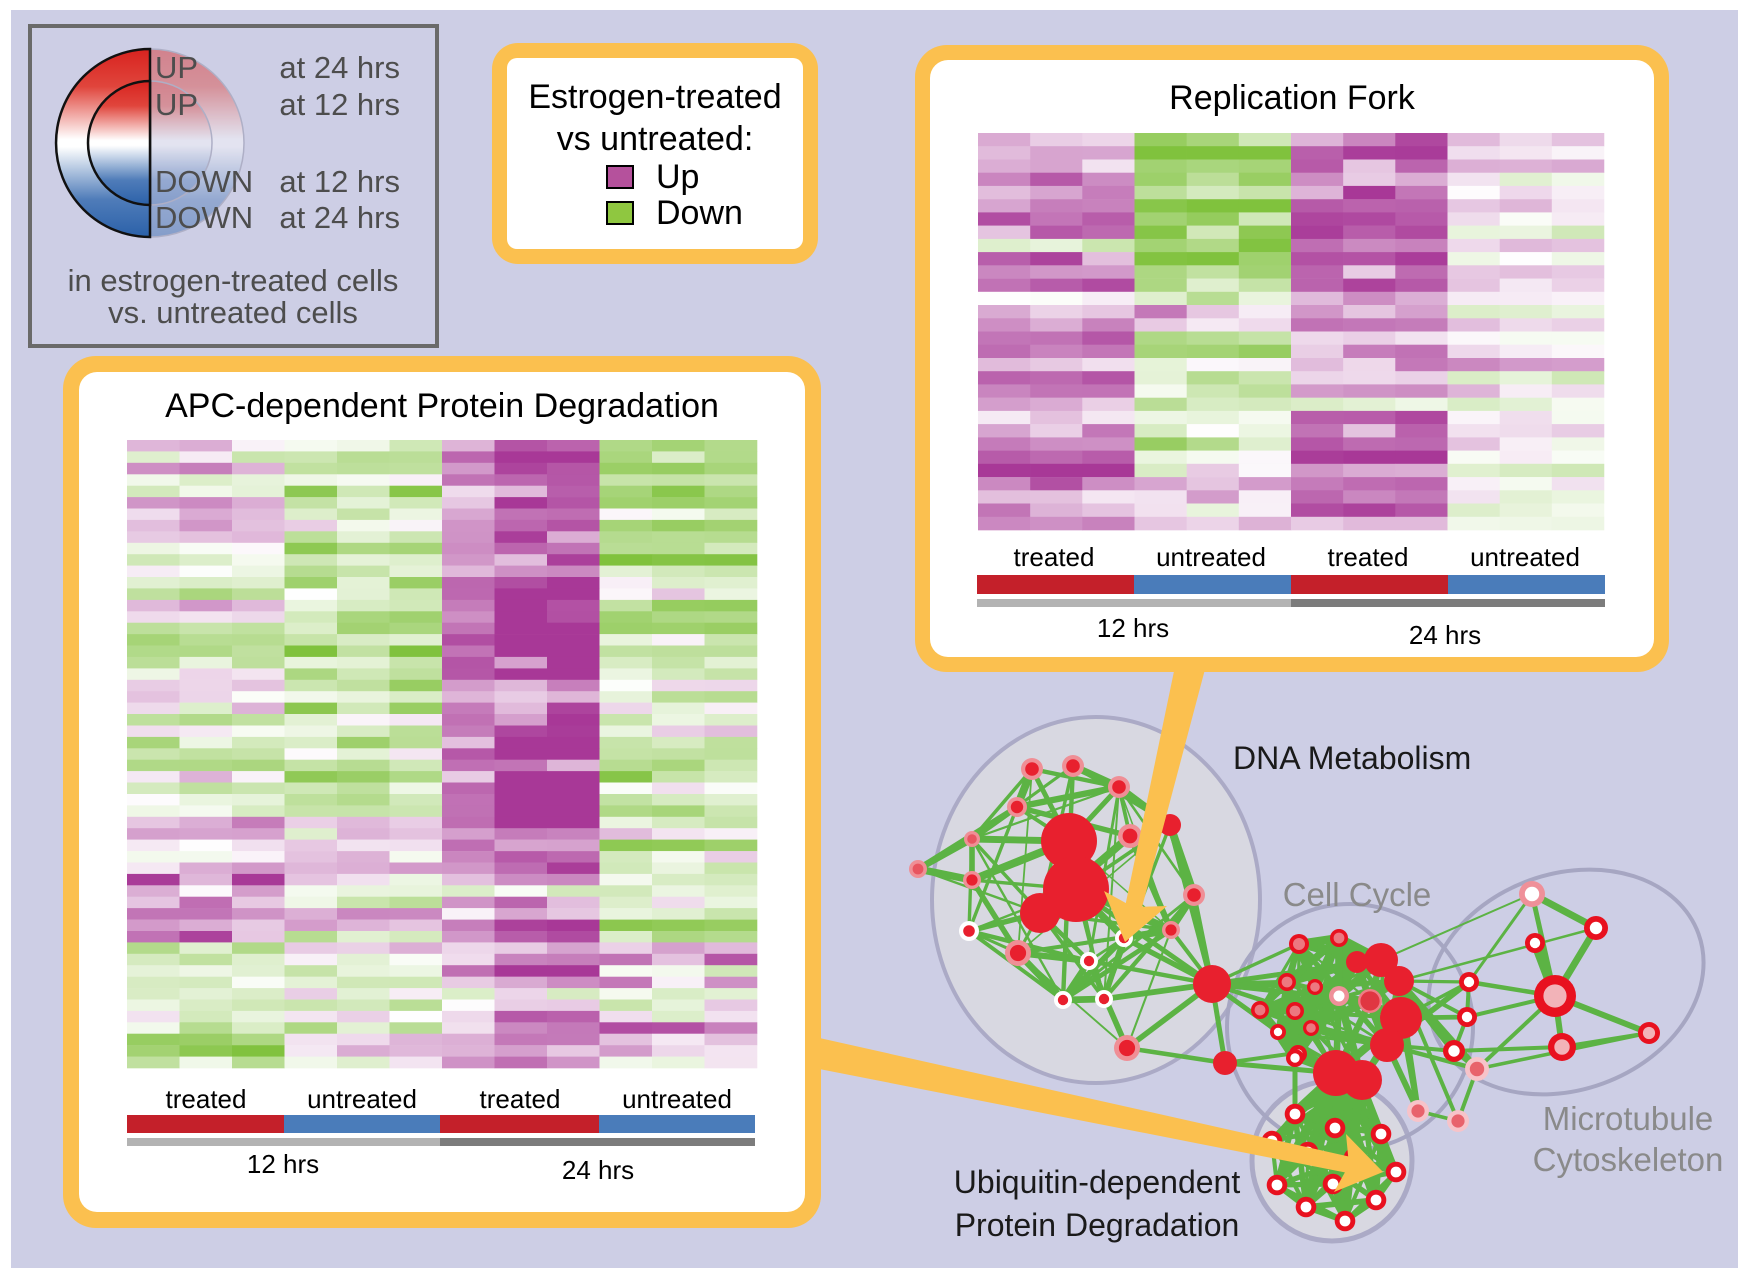 Image resolution: width=1750 pixels, height=1279 pixels. I want to click on svg-text: Protein Degradation, so click(1097, 1225).